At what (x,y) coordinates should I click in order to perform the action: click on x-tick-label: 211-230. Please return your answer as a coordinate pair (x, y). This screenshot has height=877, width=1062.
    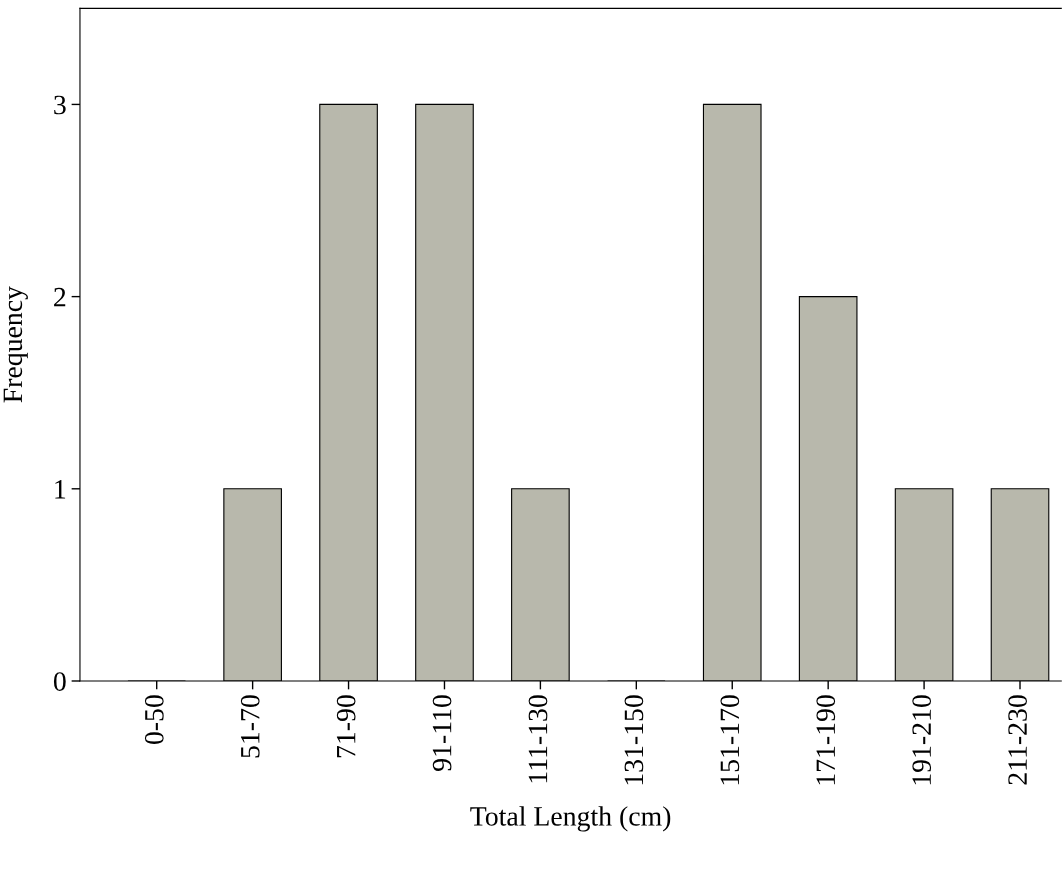
    Looking at the image, I should click on (1017, 740).